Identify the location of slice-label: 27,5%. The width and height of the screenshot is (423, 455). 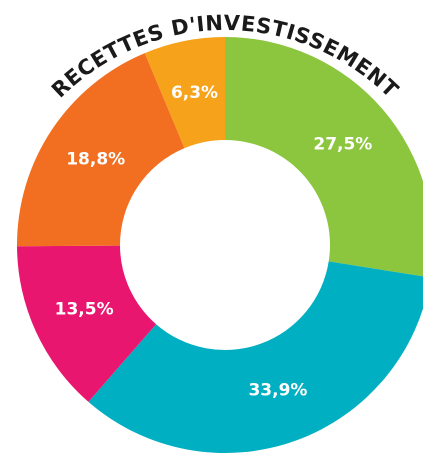
(342, 144).